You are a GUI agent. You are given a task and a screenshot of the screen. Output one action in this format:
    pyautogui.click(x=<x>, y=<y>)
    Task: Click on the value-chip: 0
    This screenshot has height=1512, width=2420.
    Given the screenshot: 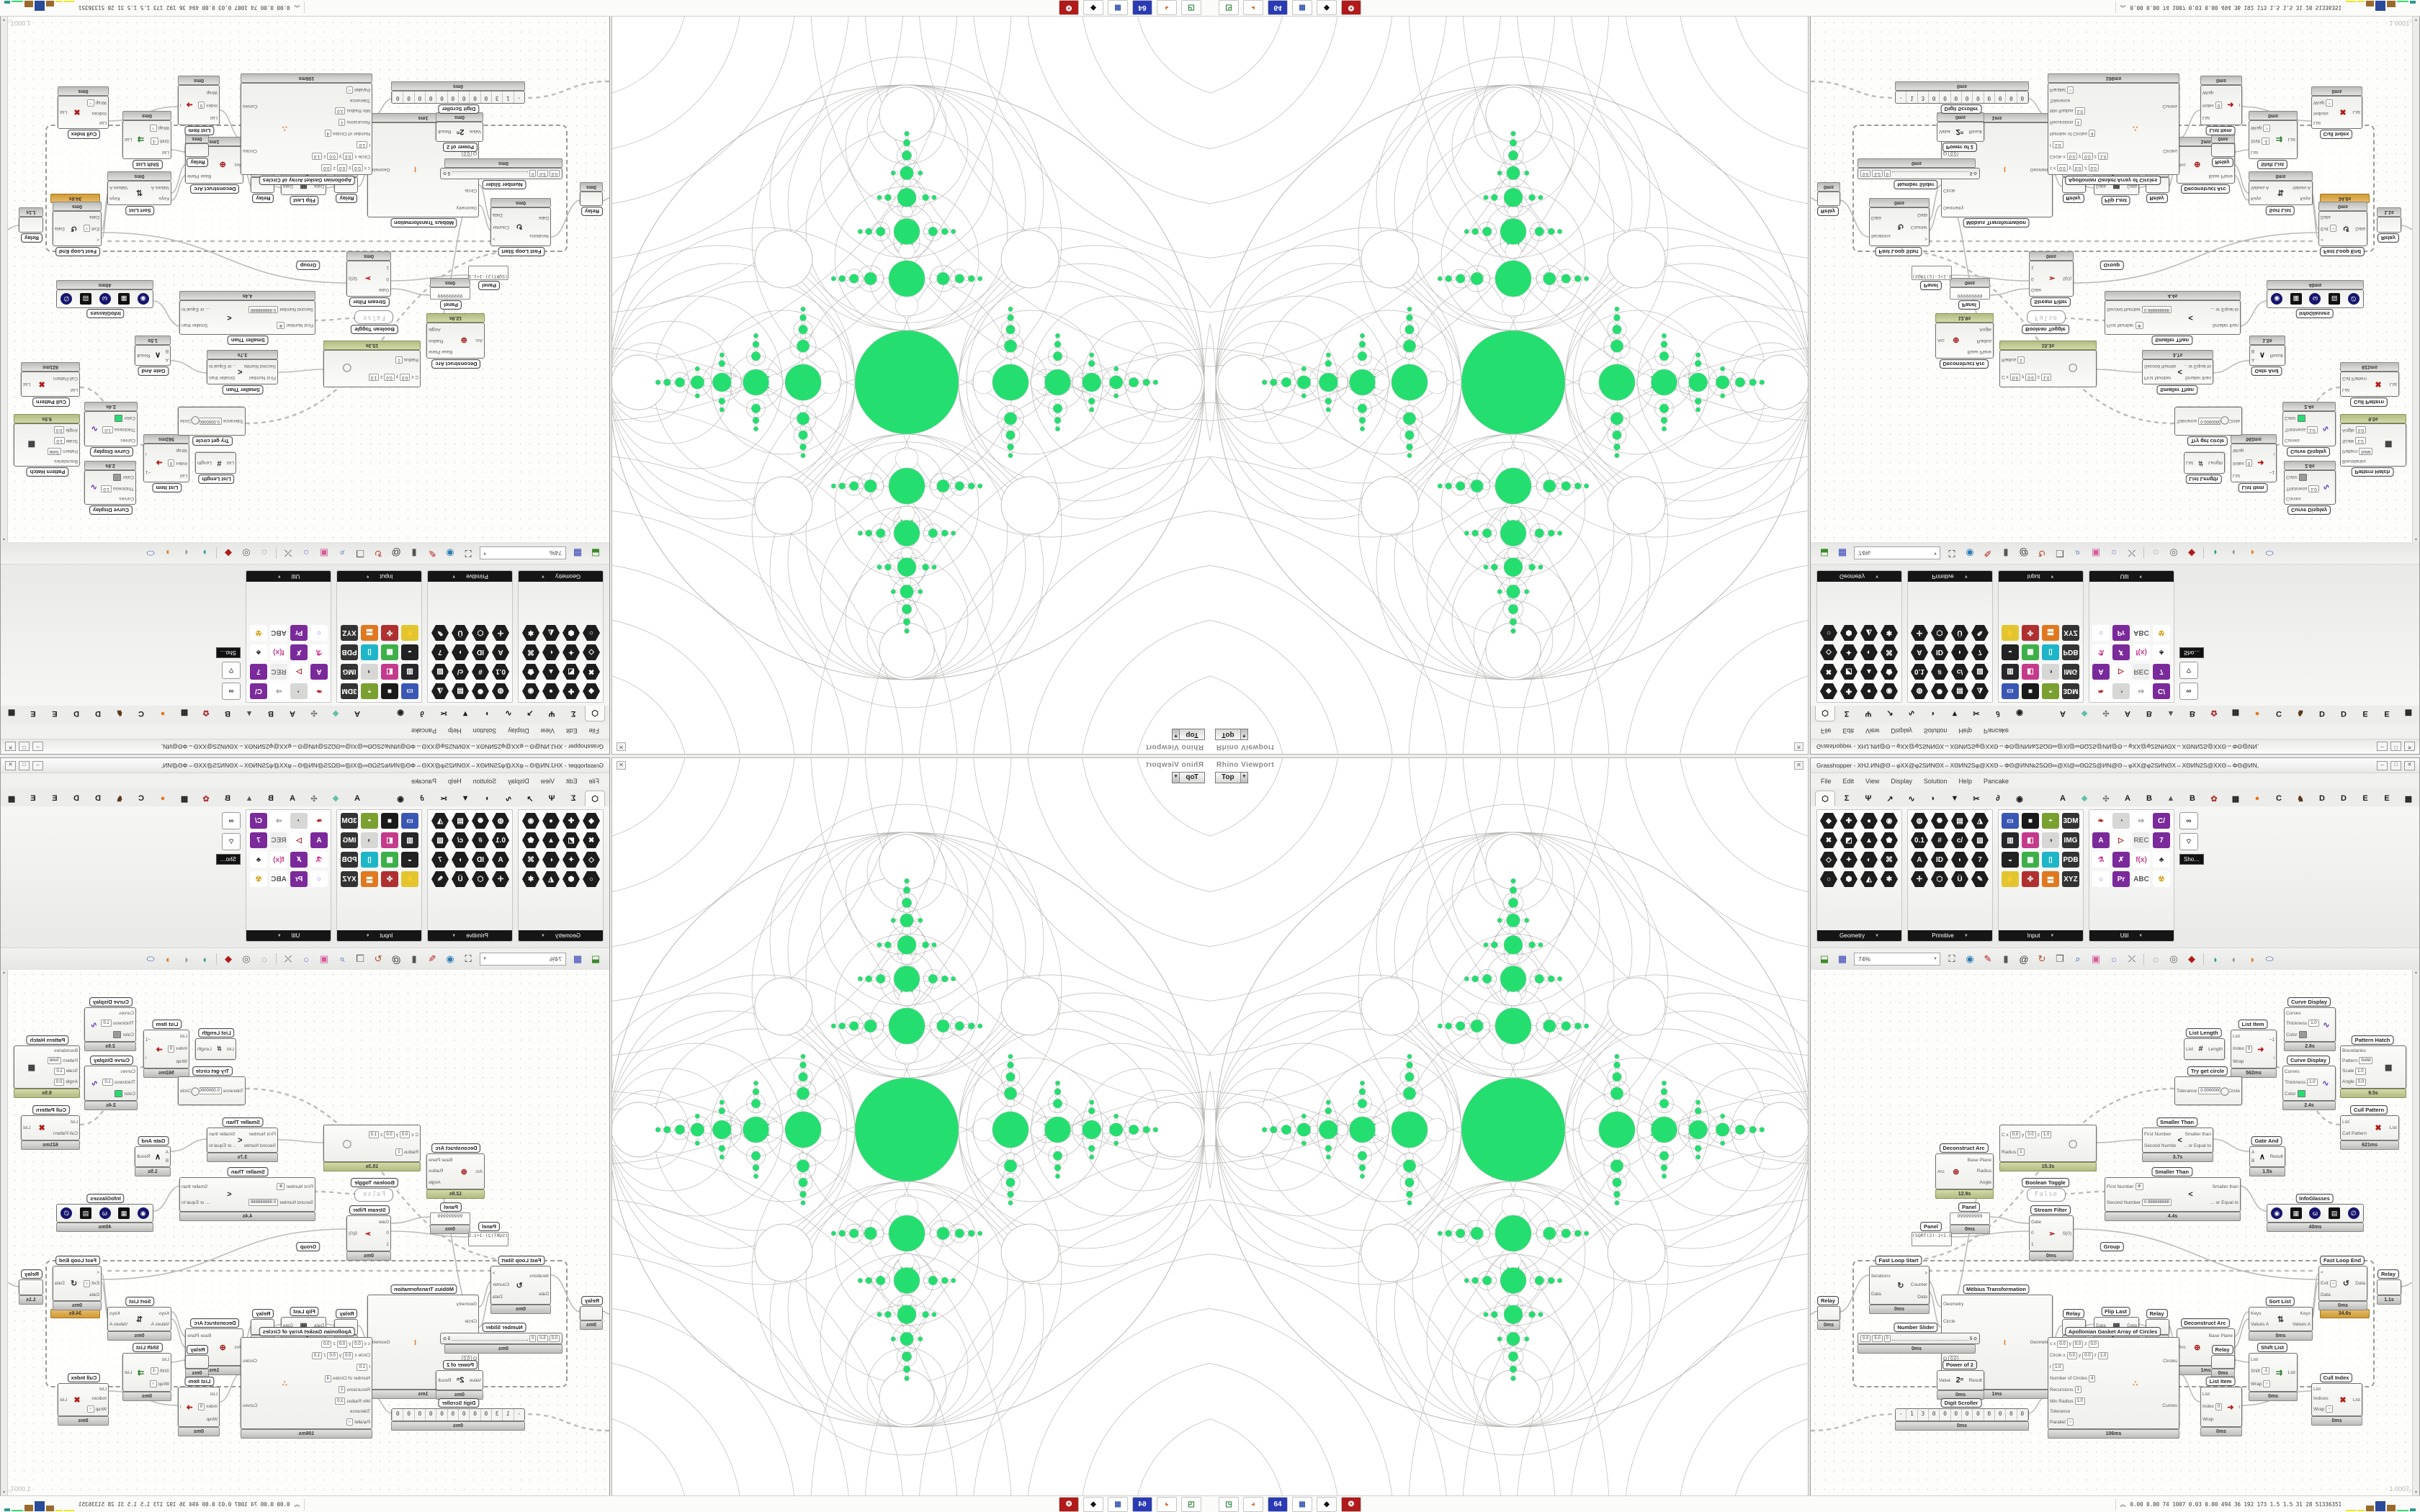 What is the action you would take?
    pyautogui.click(x=2249, y=463)
    